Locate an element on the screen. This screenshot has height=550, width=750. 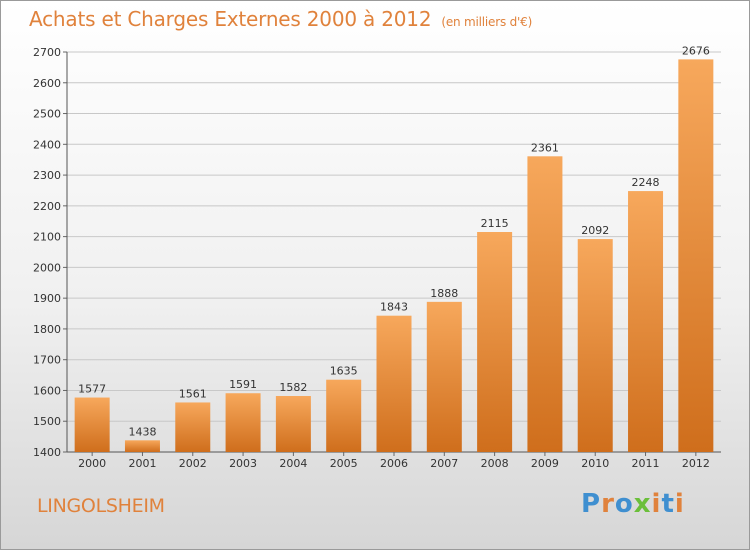
brand-letter: r is located at coordinates (608, 504).